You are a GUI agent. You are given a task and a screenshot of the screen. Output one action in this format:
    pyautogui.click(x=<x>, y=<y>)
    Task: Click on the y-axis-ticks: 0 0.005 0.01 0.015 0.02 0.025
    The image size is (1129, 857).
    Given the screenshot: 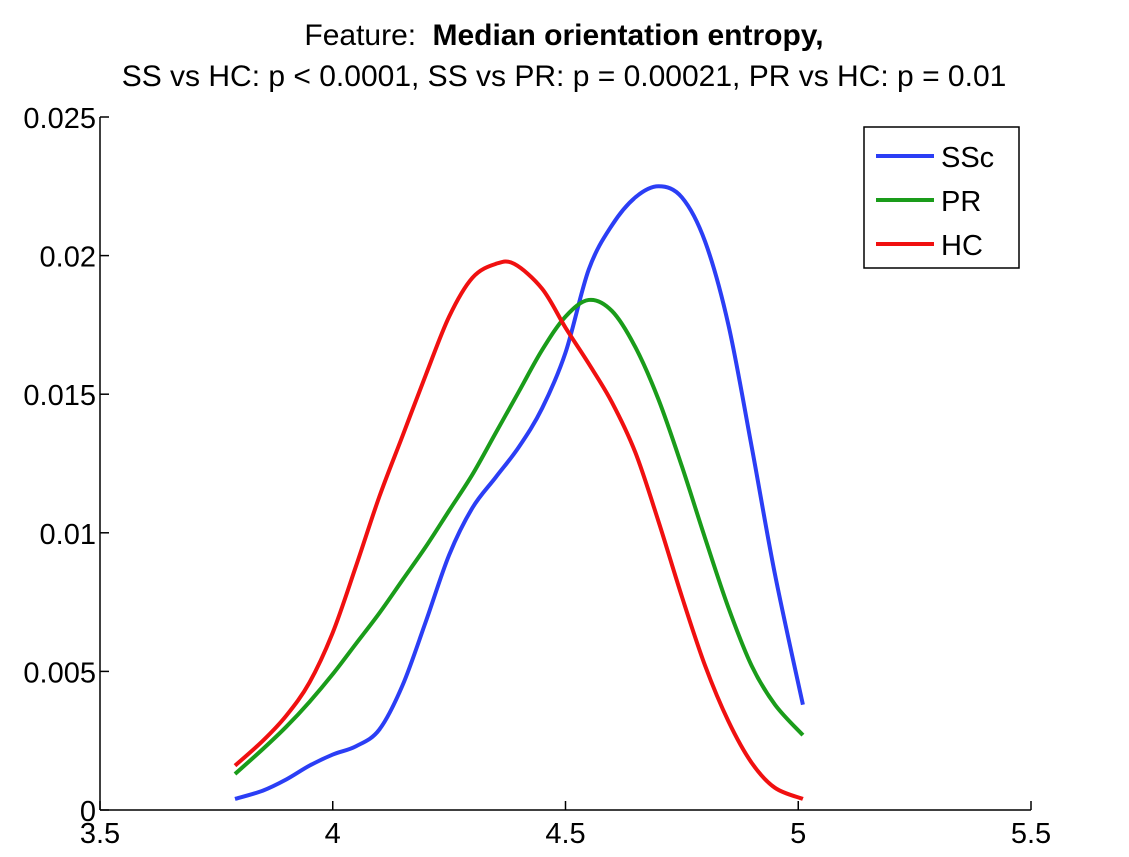 What is the action you would take?
    pyautogui.click(x=66, y=465)
    